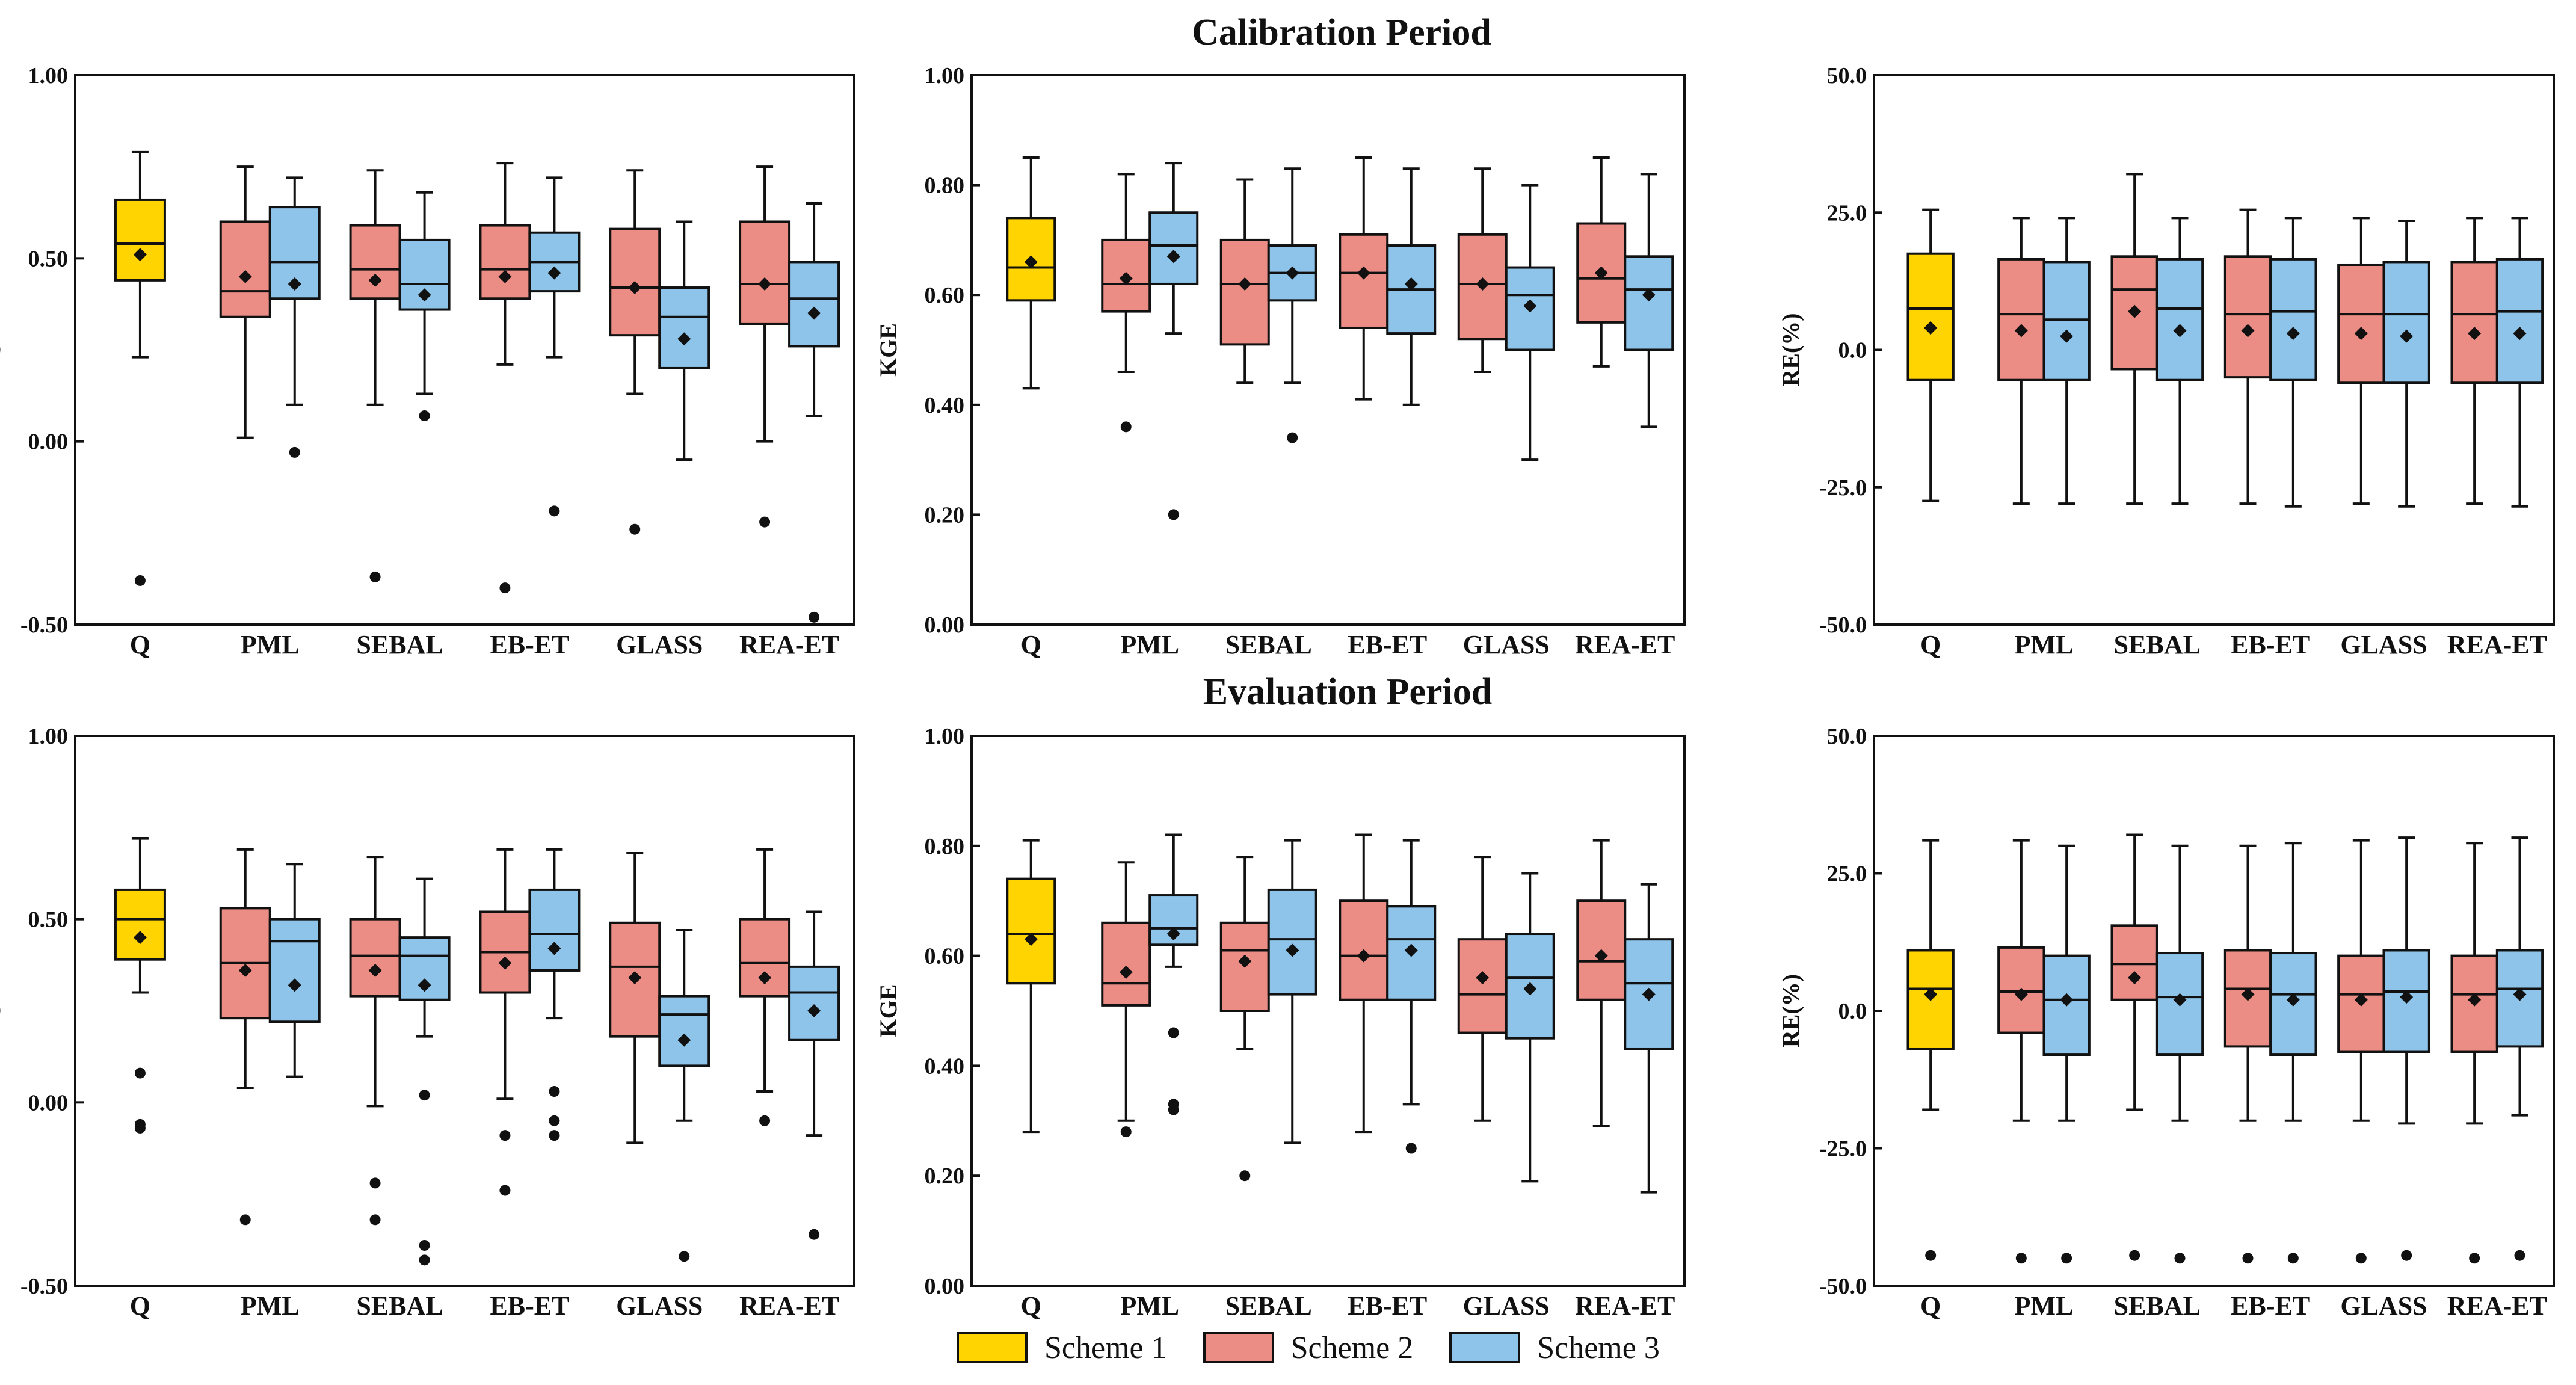 The width and height of the screenshot is (2576, 1385). What do you see at coordinates (1352, 1348) in the screenshot?
I see `legend-label-scheme-2: Scheme 2` at bounding box center [1352, 1348].